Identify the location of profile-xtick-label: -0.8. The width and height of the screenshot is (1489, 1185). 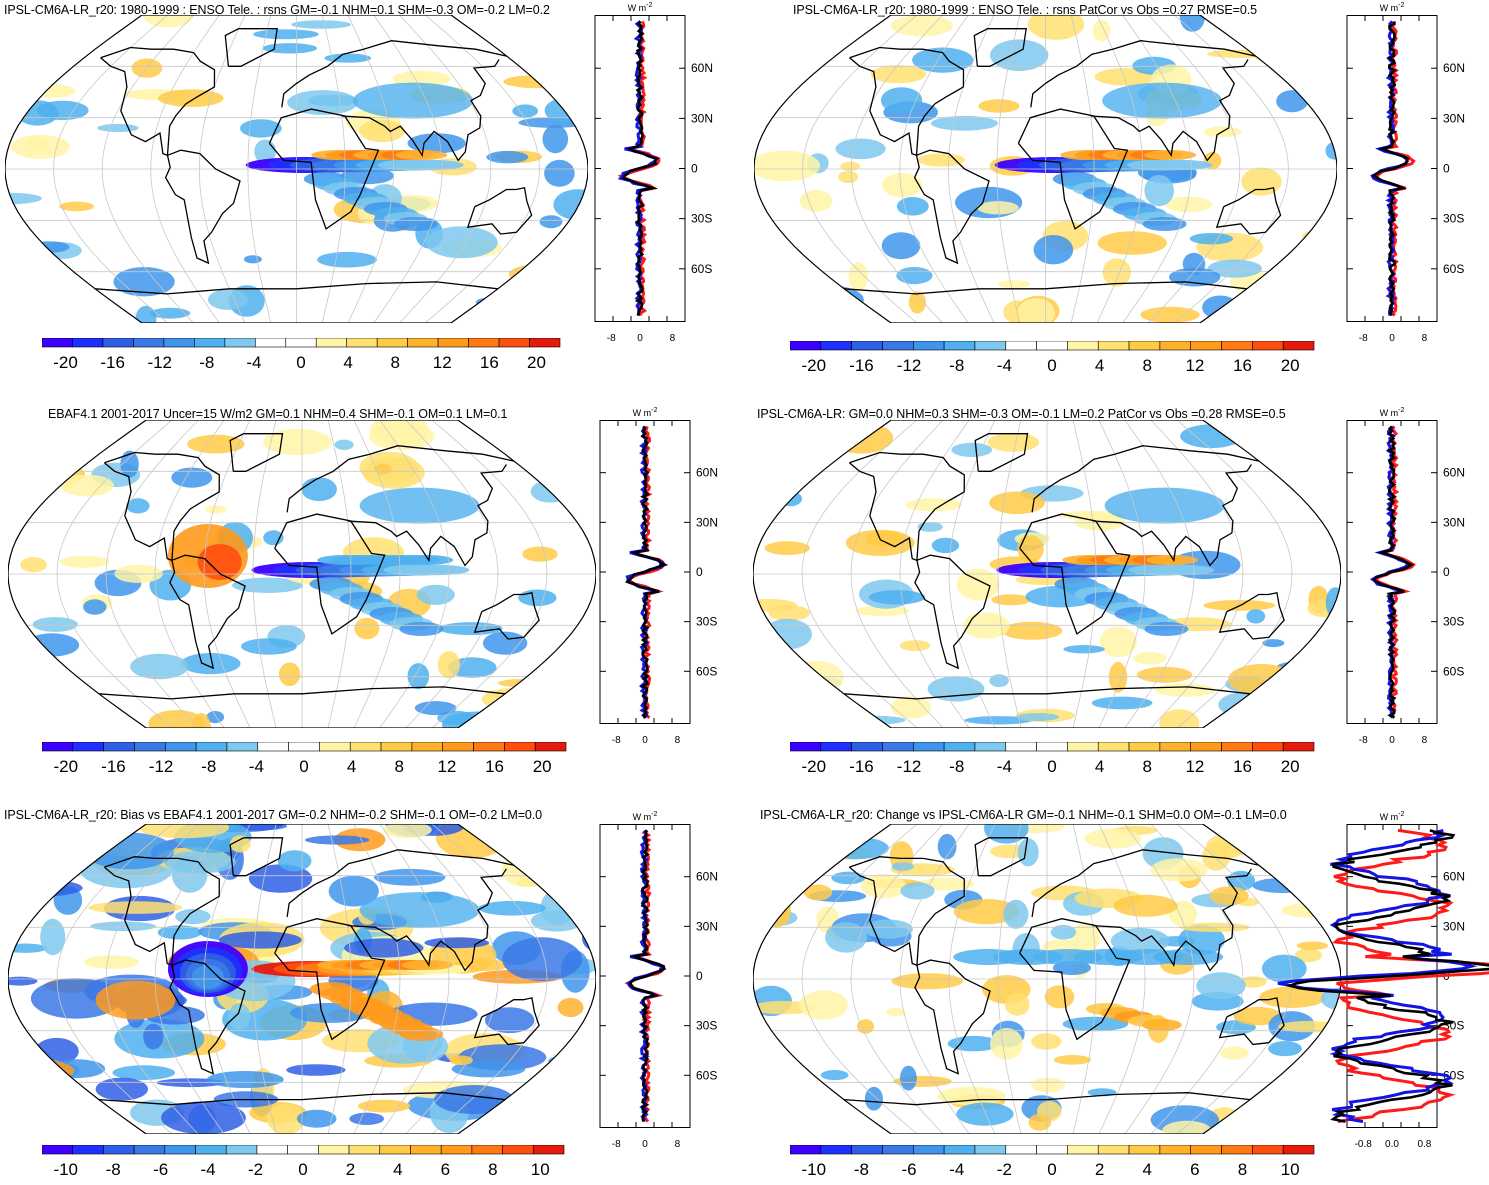
(1364, 1144).